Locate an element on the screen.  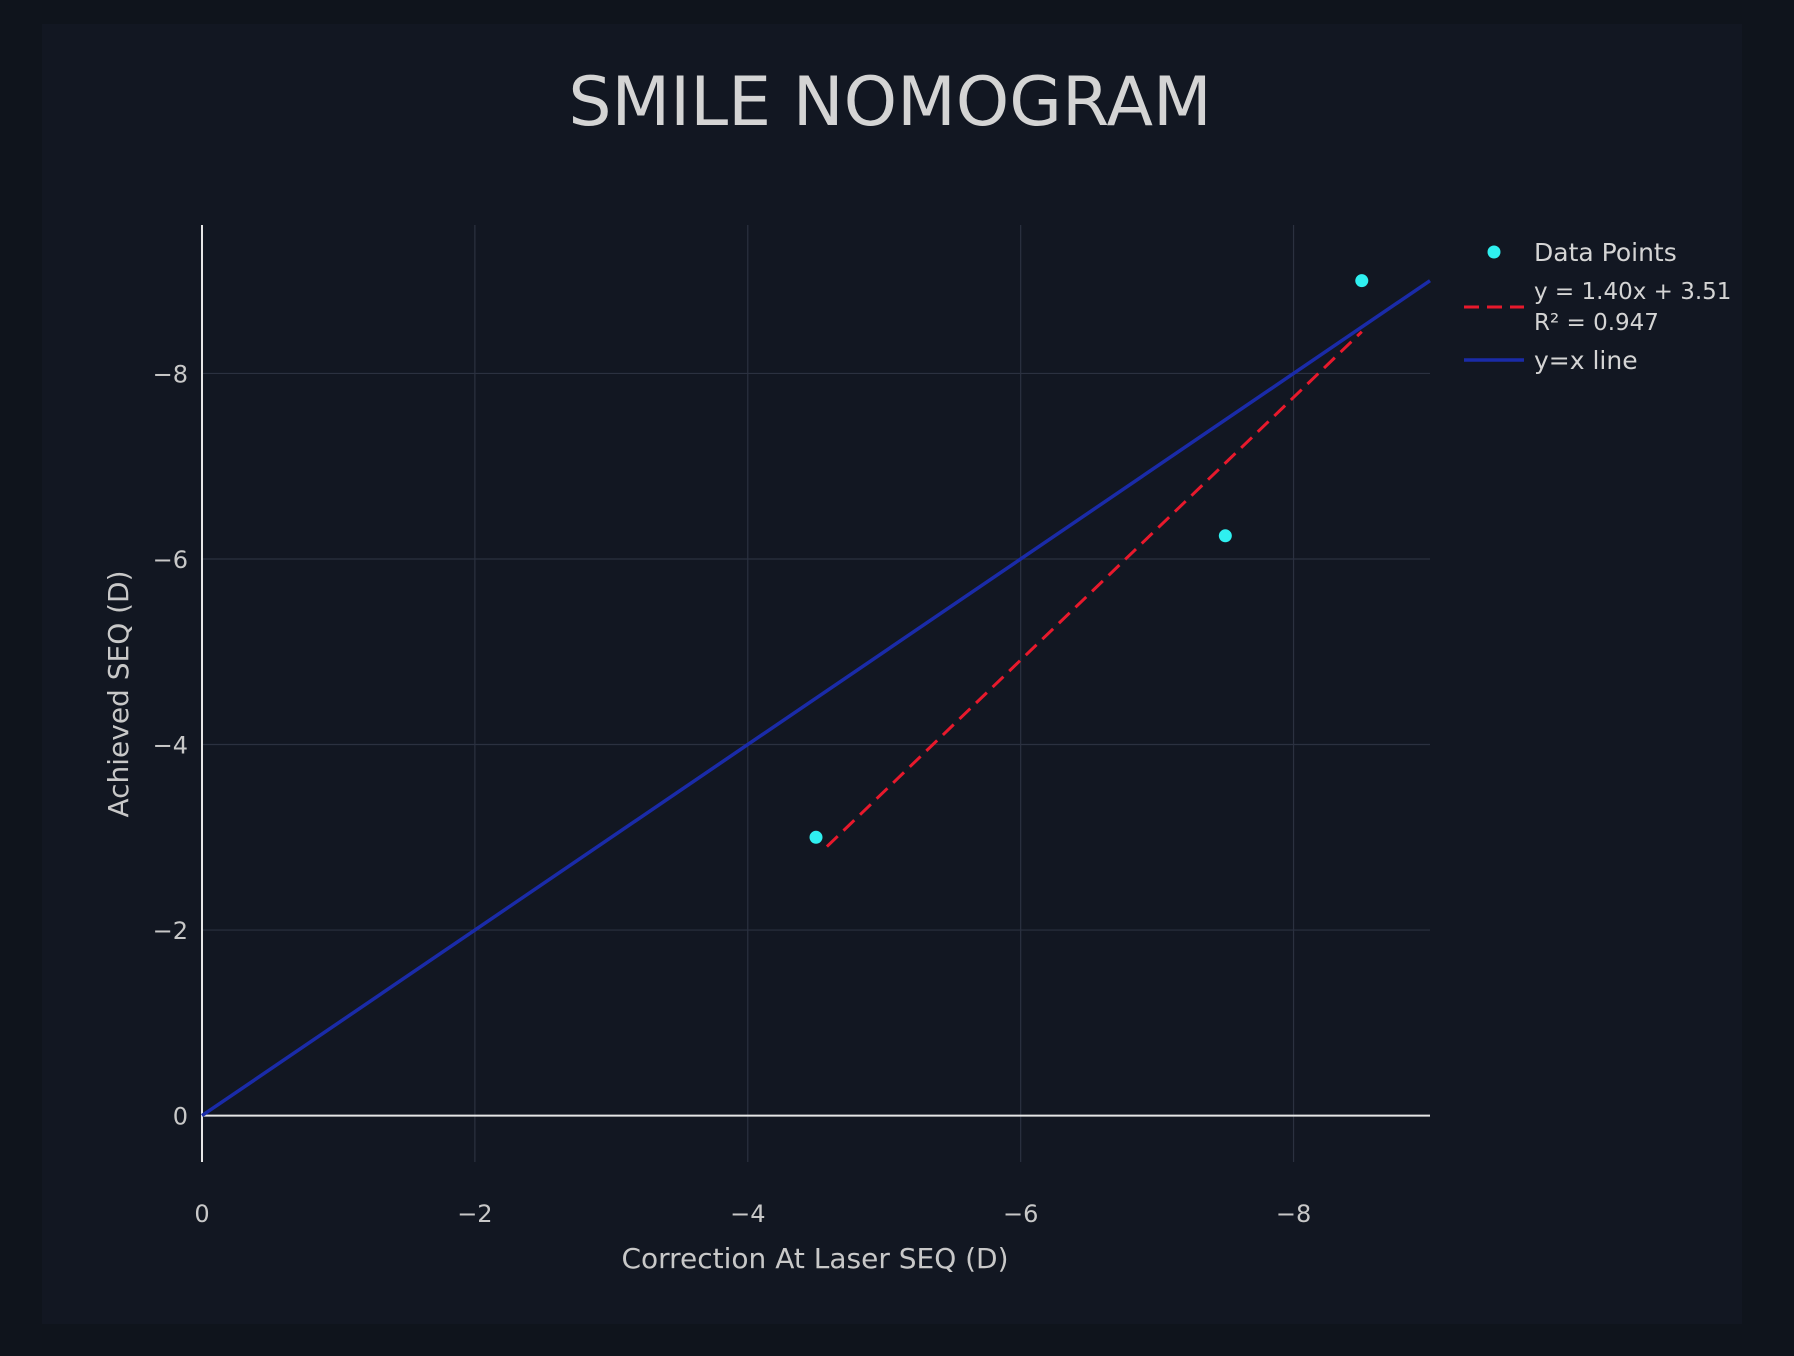
y-tick-label: −6 is located at coordinates (170, 560).